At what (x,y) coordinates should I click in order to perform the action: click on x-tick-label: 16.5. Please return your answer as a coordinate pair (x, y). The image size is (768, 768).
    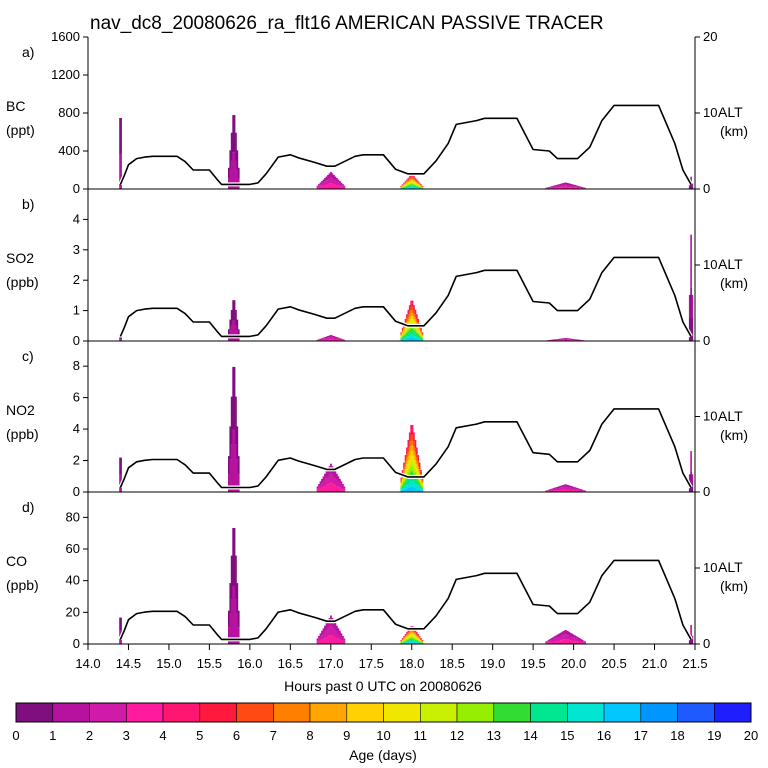
    Looking at the image, I should click on (290, 663).